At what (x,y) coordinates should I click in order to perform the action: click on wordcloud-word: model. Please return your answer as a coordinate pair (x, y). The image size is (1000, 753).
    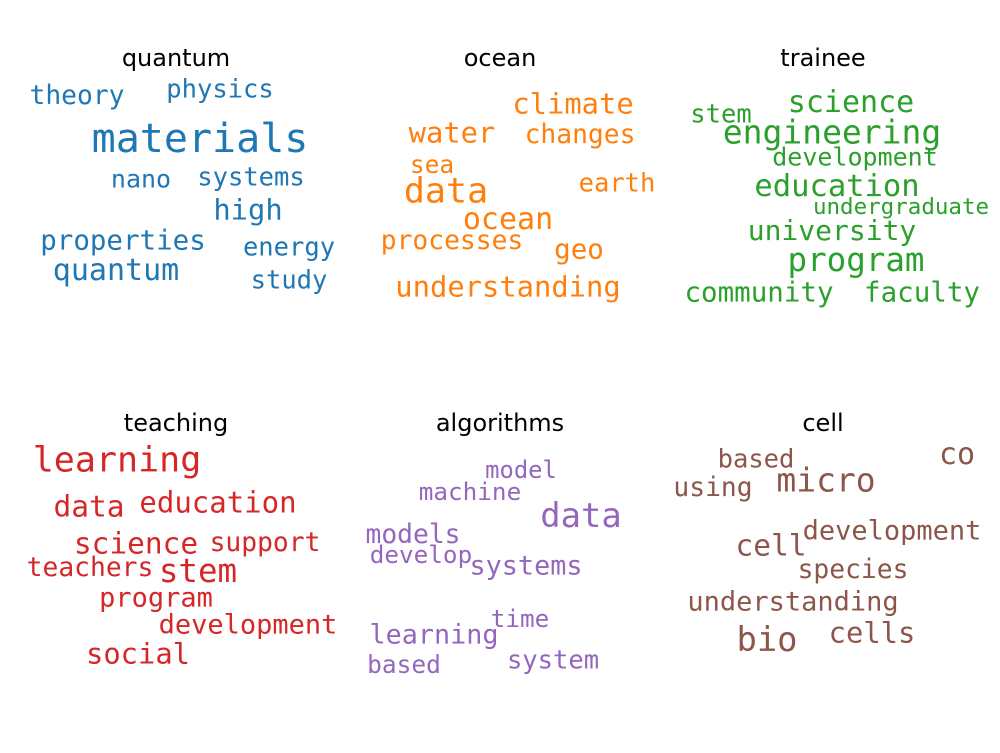
    Looking at the image, I should click on (521, 470).